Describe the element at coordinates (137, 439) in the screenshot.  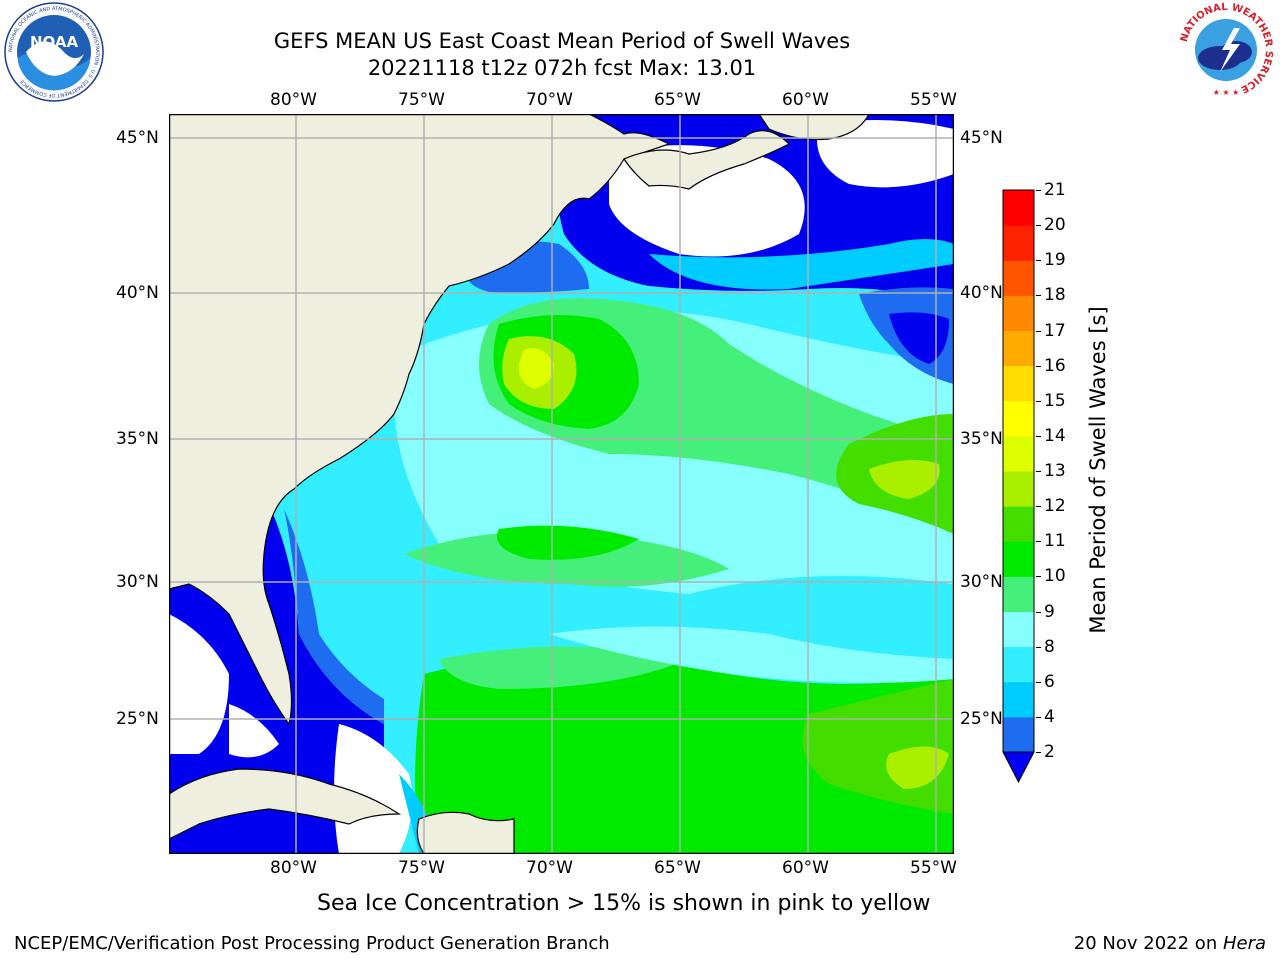
I see `lat-label-left: 35°N` at that location.